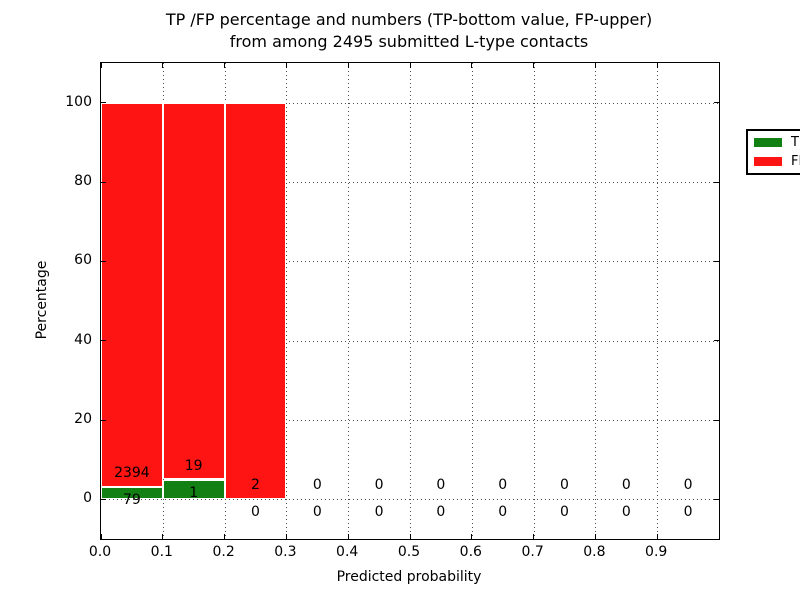  Describe the element at coordinates (78, 101) in the screenshot. I see `y-tick-label: 100` at that location.